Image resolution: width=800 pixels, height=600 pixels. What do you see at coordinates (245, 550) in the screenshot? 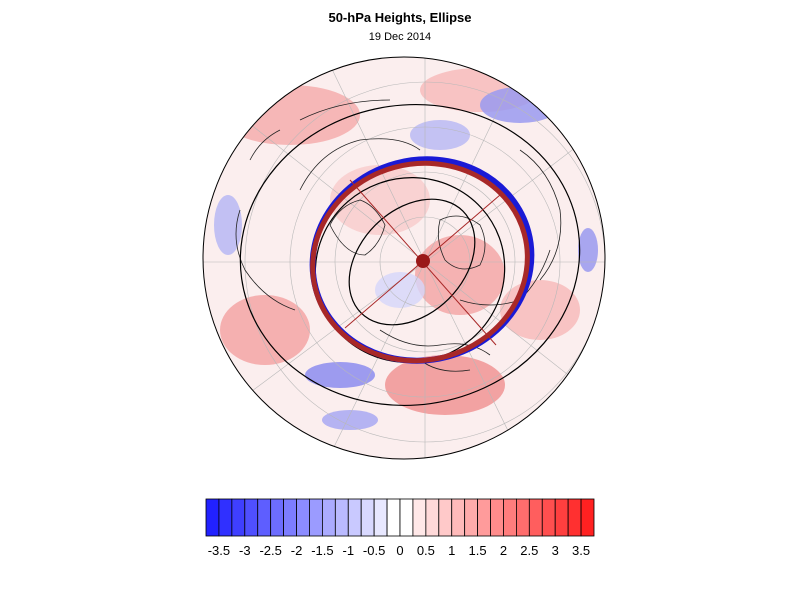
I see `colorbar-tick-label: -3` at bounding box center [245, 550].